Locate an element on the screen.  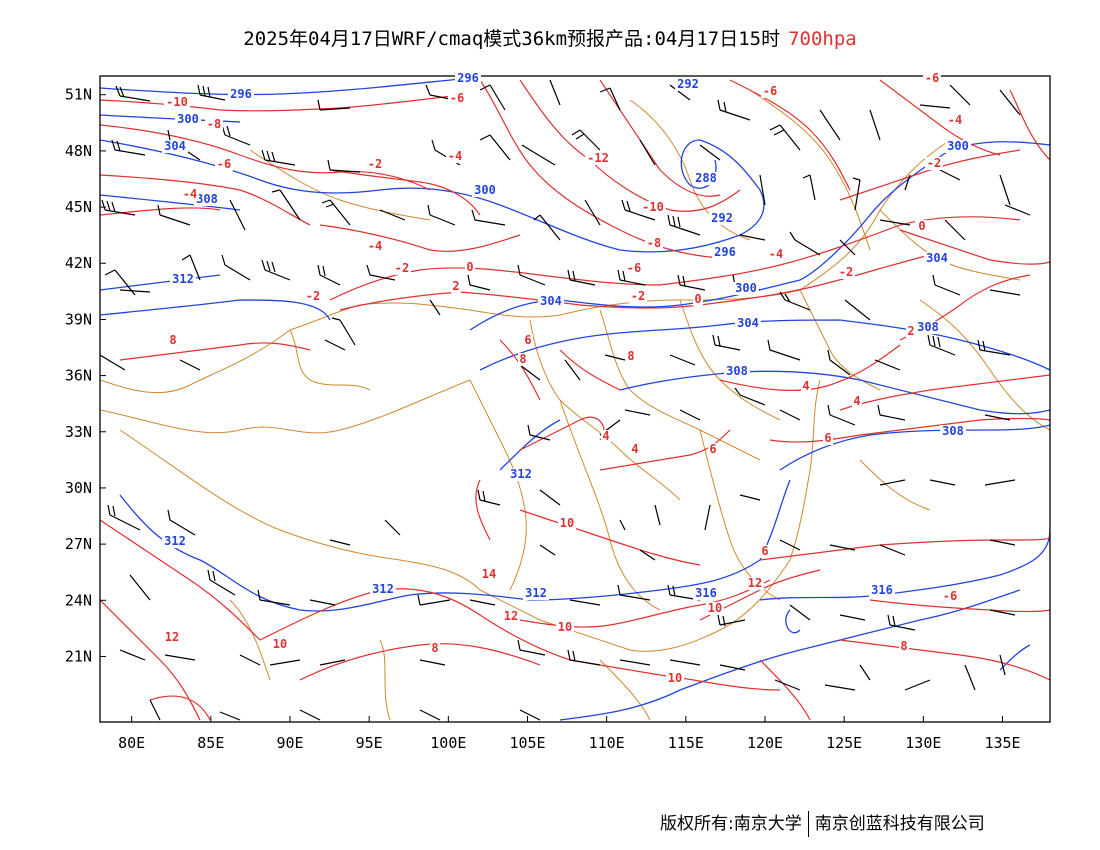
company-text: 南京创蓝科技有限公司 is located at coordinates (899, 824).